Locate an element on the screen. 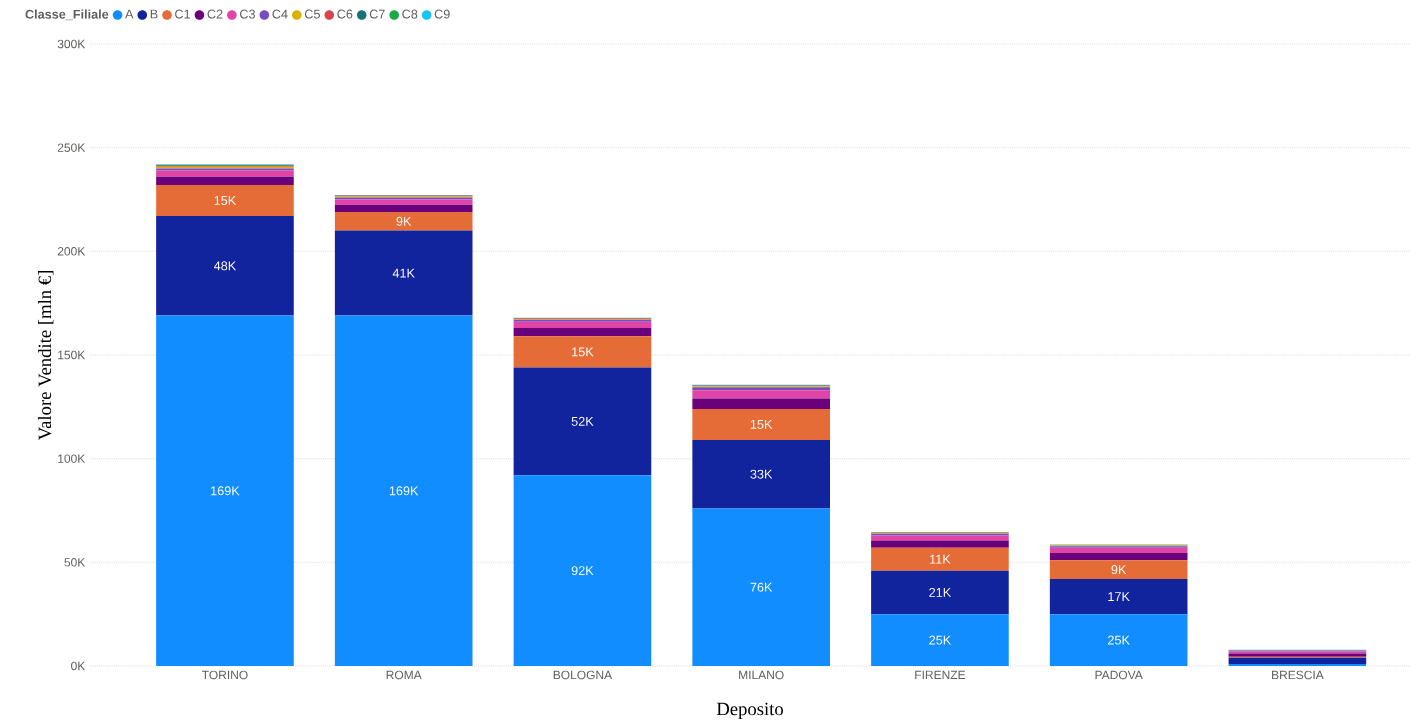  legend-label: C4 is located at coordinates (280, 14).